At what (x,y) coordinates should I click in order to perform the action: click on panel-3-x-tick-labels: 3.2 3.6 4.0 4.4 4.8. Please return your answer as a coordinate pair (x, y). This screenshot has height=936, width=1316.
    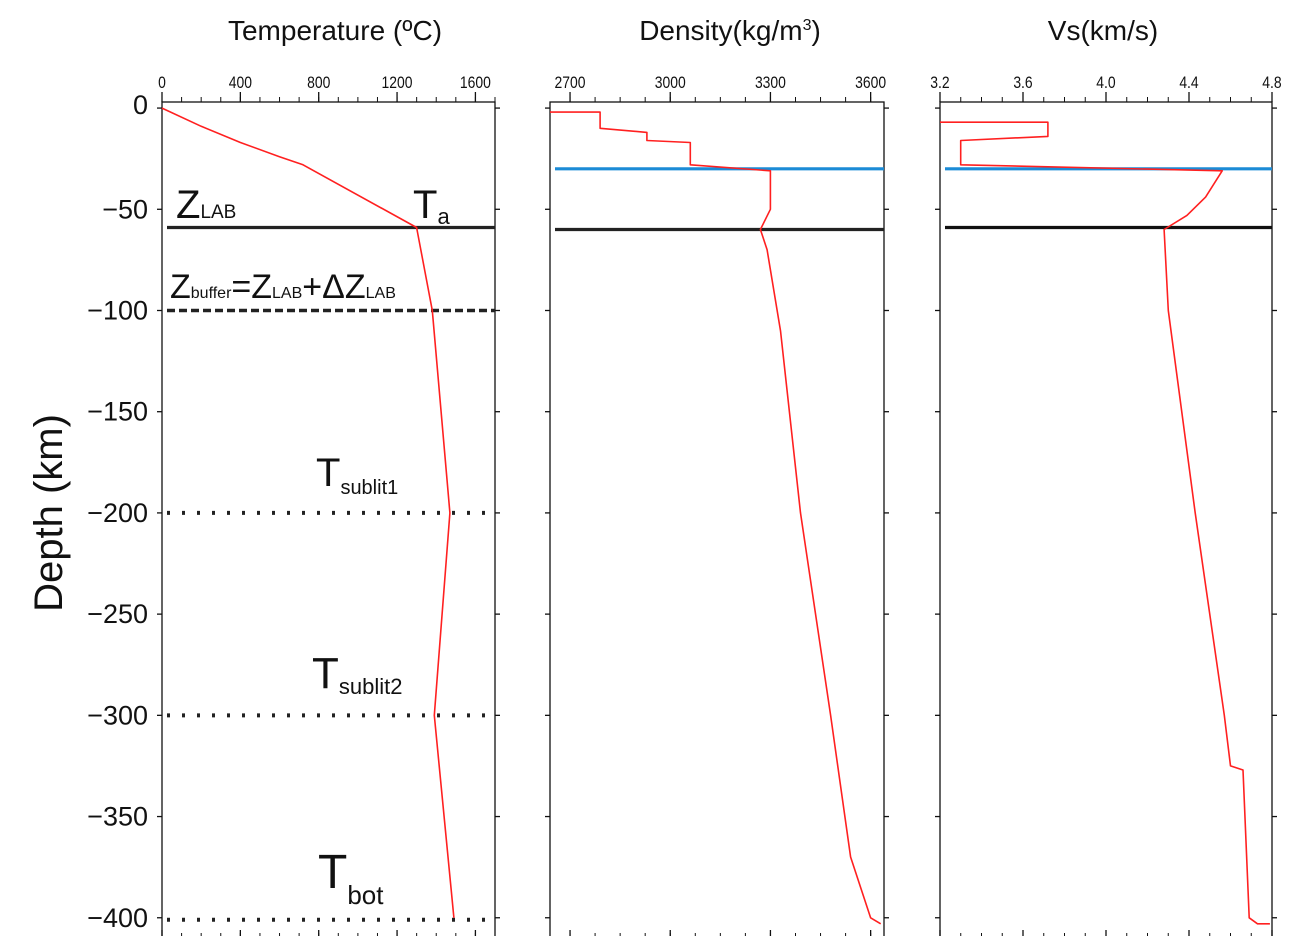
    Looking at the image, I should click on (1105, 83).